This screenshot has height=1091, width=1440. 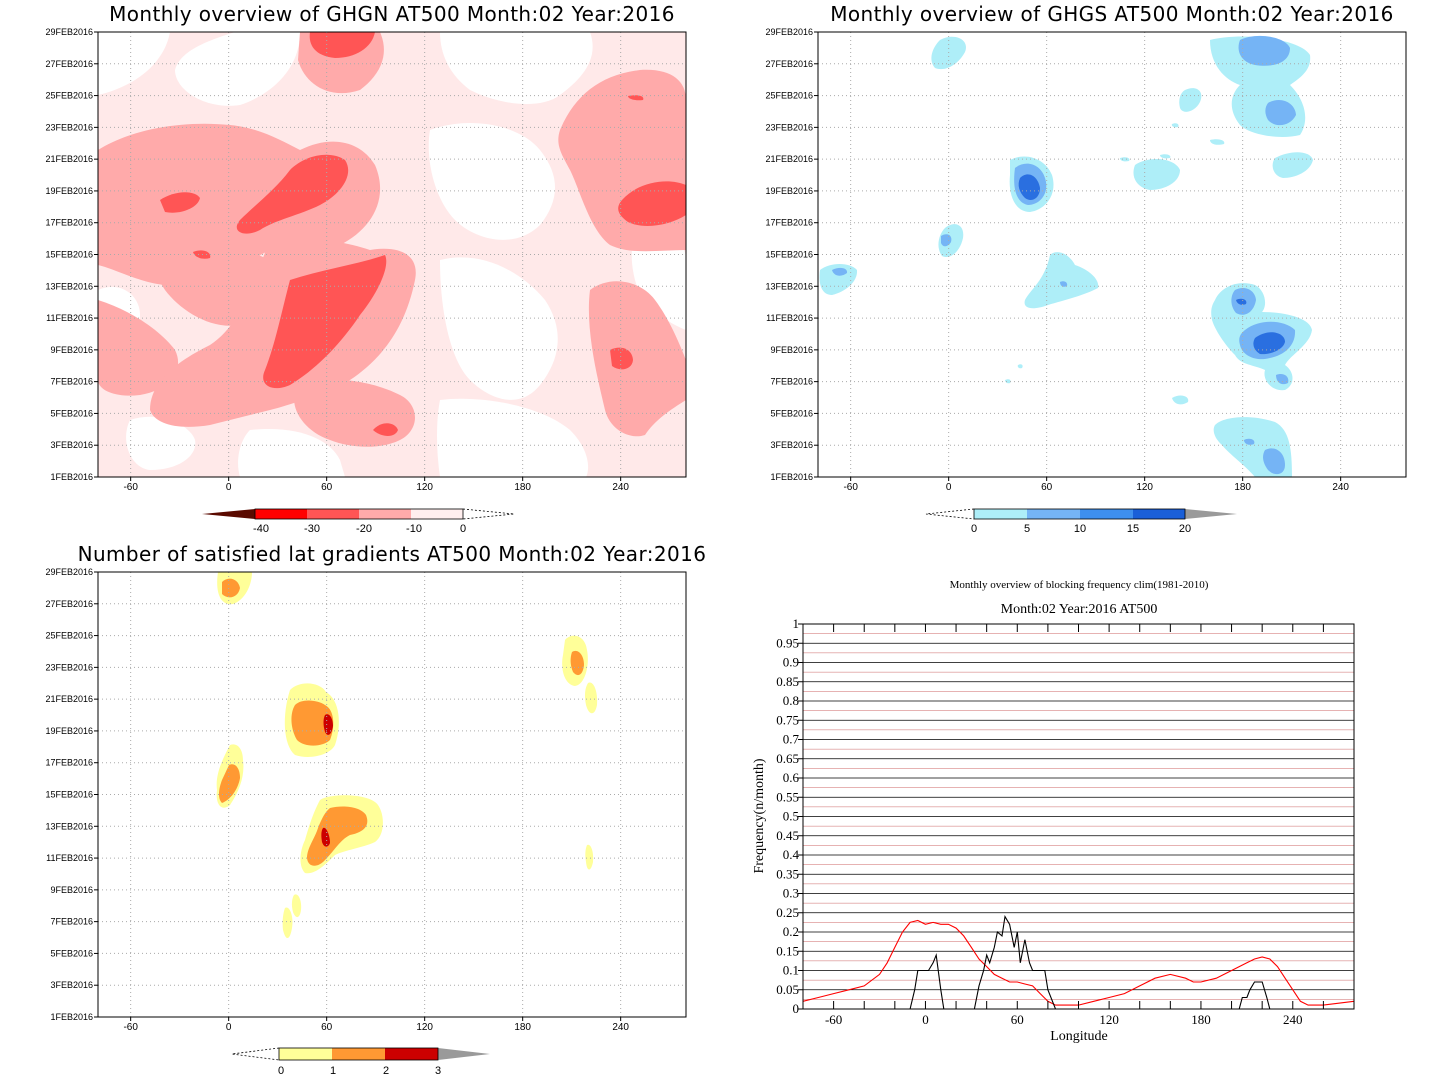 I want to click on ghgn-colorbar-frame, so click(x=359, y=514).